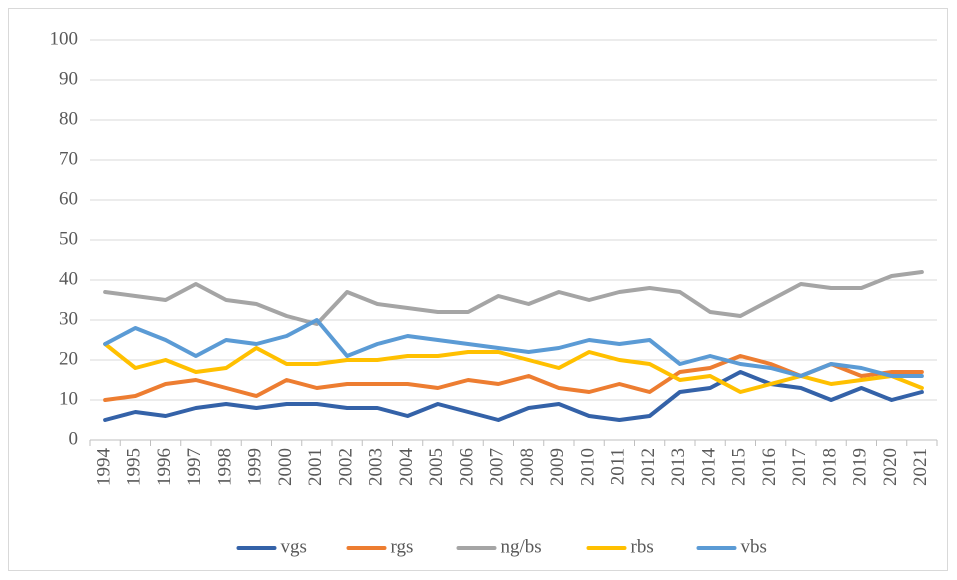 This screenshot has height=580, width=957. I want to click on x-tick-label: 2006, so click(466, 467).